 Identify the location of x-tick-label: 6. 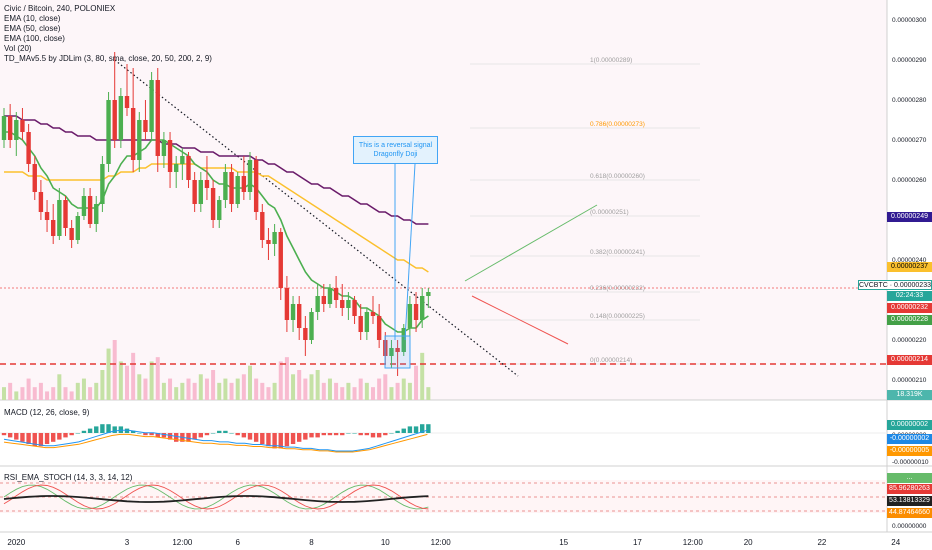
(237, 542).